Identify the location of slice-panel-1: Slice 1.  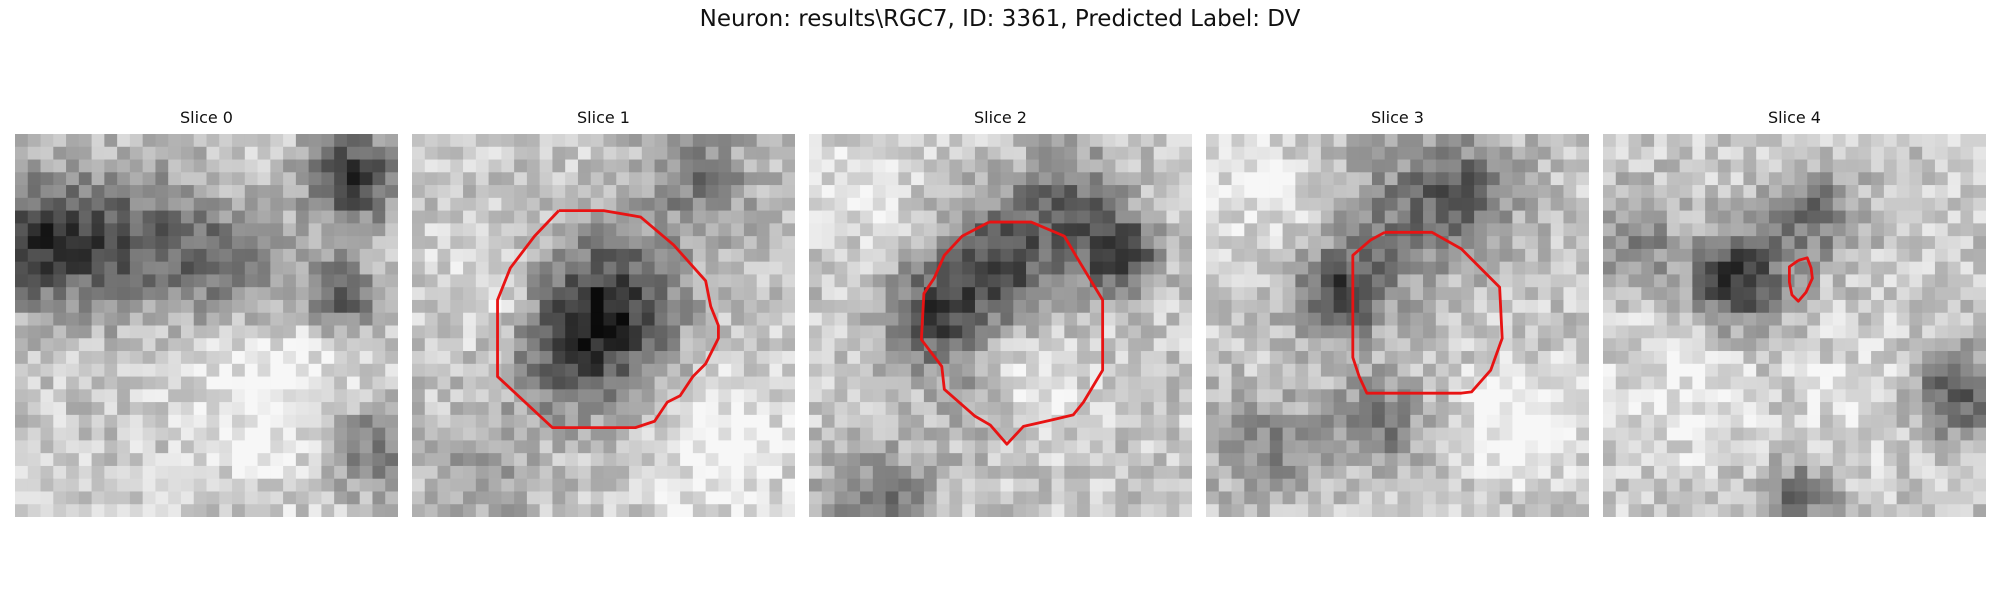
(603, 312).